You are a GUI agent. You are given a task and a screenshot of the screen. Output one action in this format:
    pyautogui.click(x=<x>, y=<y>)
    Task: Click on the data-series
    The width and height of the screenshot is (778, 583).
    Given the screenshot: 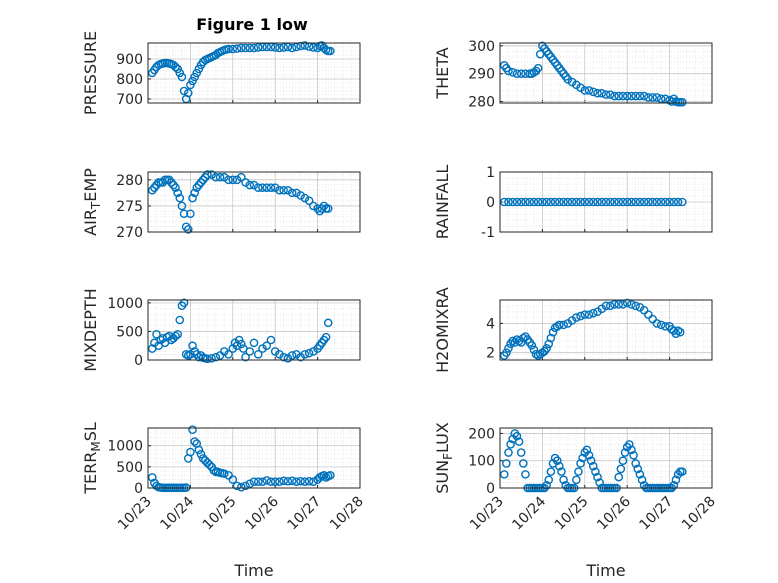 What is the action you would take?
    pyautogui.click(x=240, y=331)
    